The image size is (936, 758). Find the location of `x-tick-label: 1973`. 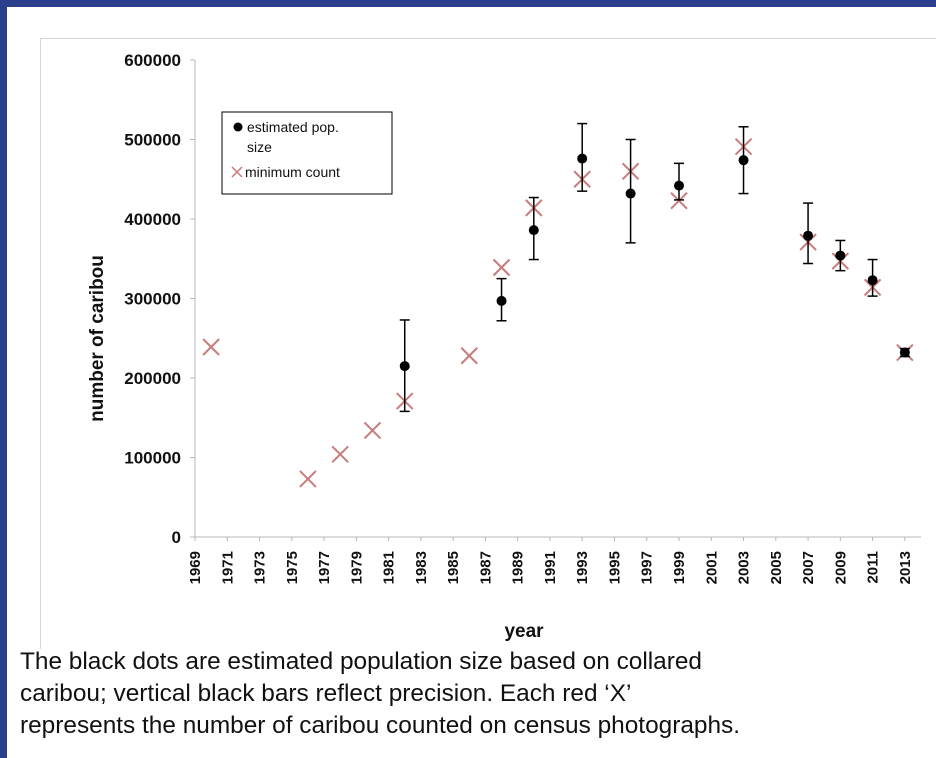

x-tick-label: 1973 is located at coordinates (260, 567).